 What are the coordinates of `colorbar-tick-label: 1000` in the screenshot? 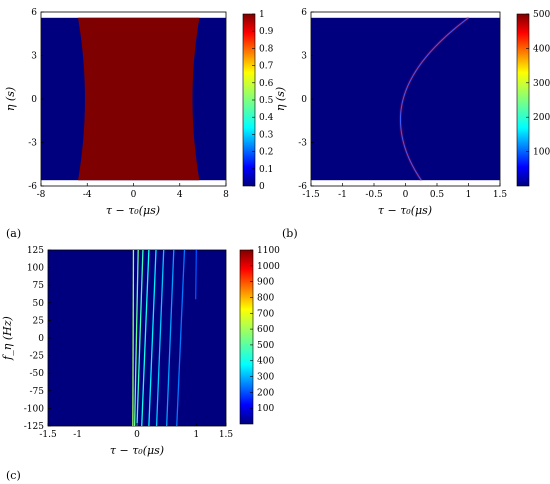 It's located at (268, 267).